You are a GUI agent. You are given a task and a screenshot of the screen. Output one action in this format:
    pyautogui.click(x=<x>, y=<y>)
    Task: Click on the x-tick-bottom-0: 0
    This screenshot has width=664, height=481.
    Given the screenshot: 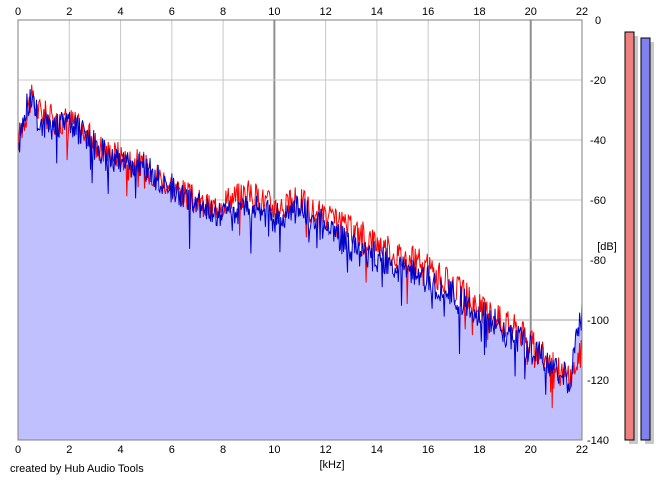 What is the action you would take?
    pyautogui.click(x=18, y=450)
    